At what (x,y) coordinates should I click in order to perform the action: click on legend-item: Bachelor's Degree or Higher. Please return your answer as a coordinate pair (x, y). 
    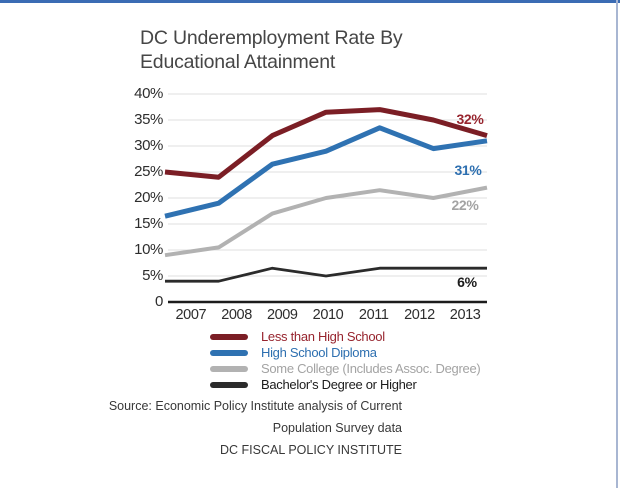
    Looking at the image, I should click on (345, 385).